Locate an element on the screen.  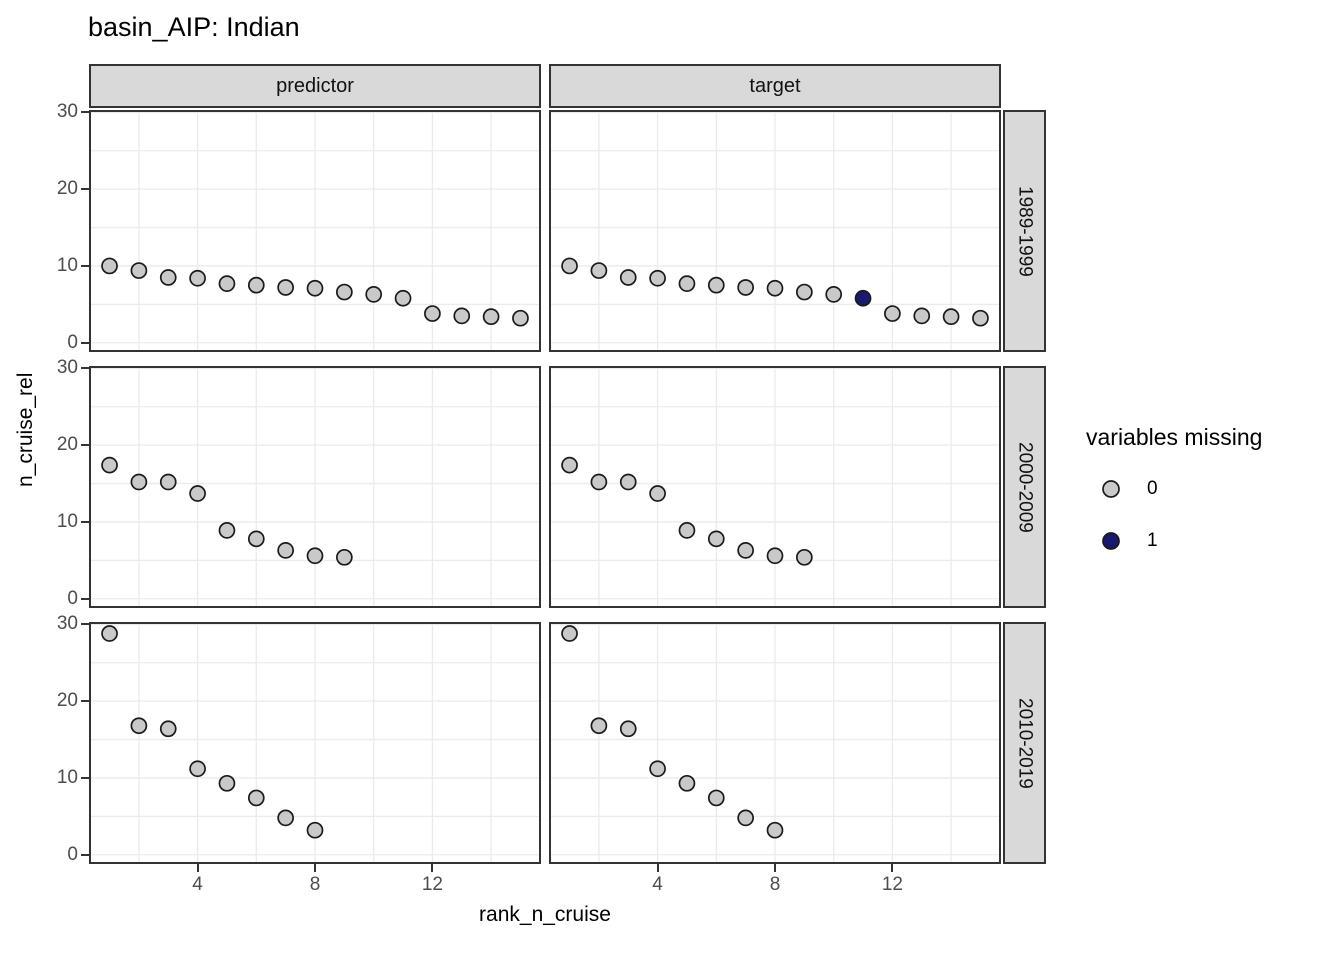
x-axis-title: rank_n_cruise is located at coordinates (545, 914).